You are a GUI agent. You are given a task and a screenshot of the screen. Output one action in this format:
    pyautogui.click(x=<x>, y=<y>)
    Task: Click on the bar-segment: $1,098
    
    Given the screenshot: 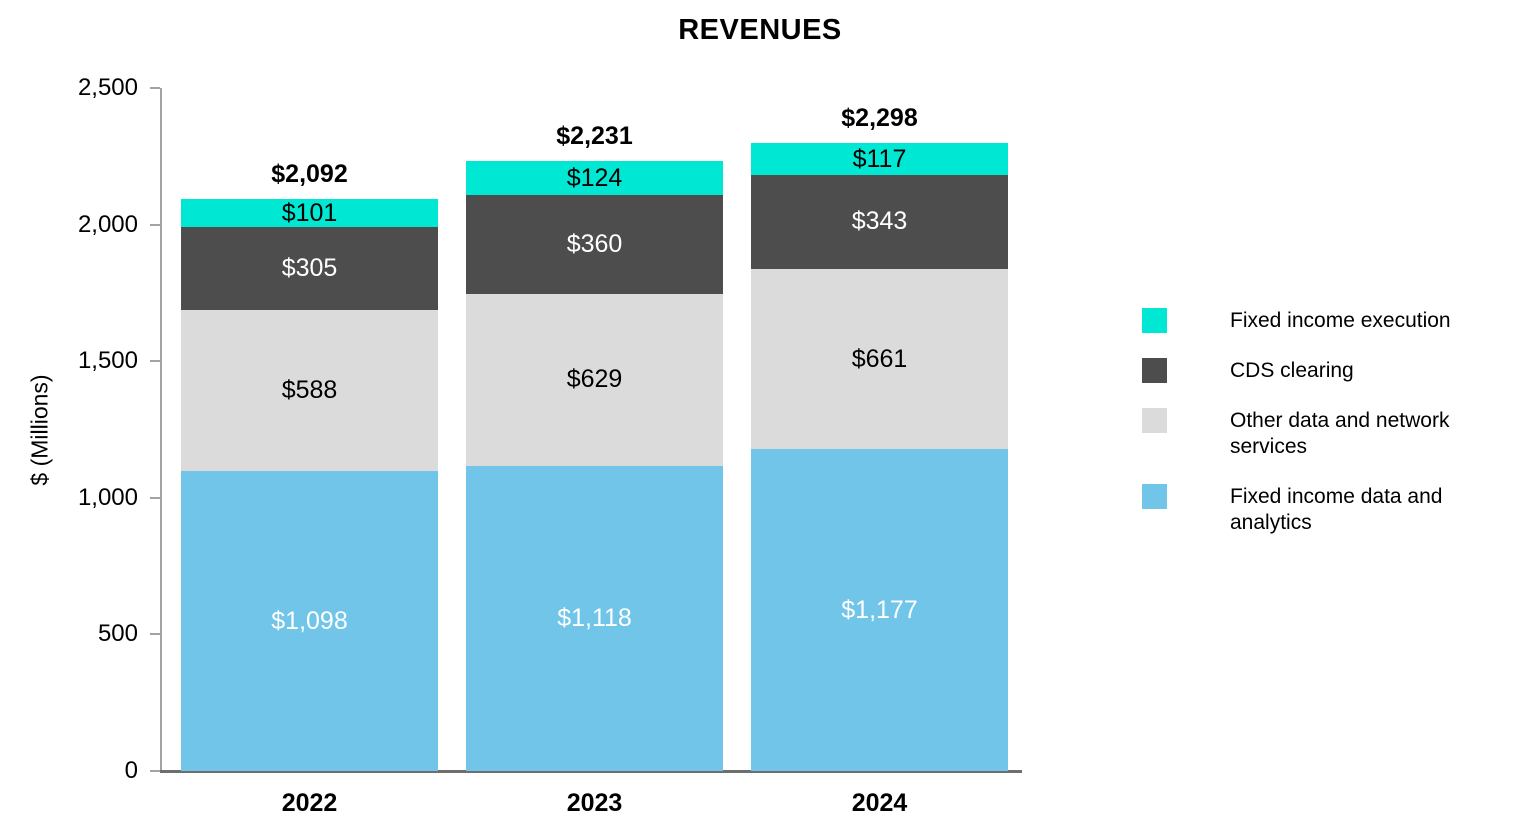 What is the action you would take?
    pyautogui.click(x=309, y=621)
    